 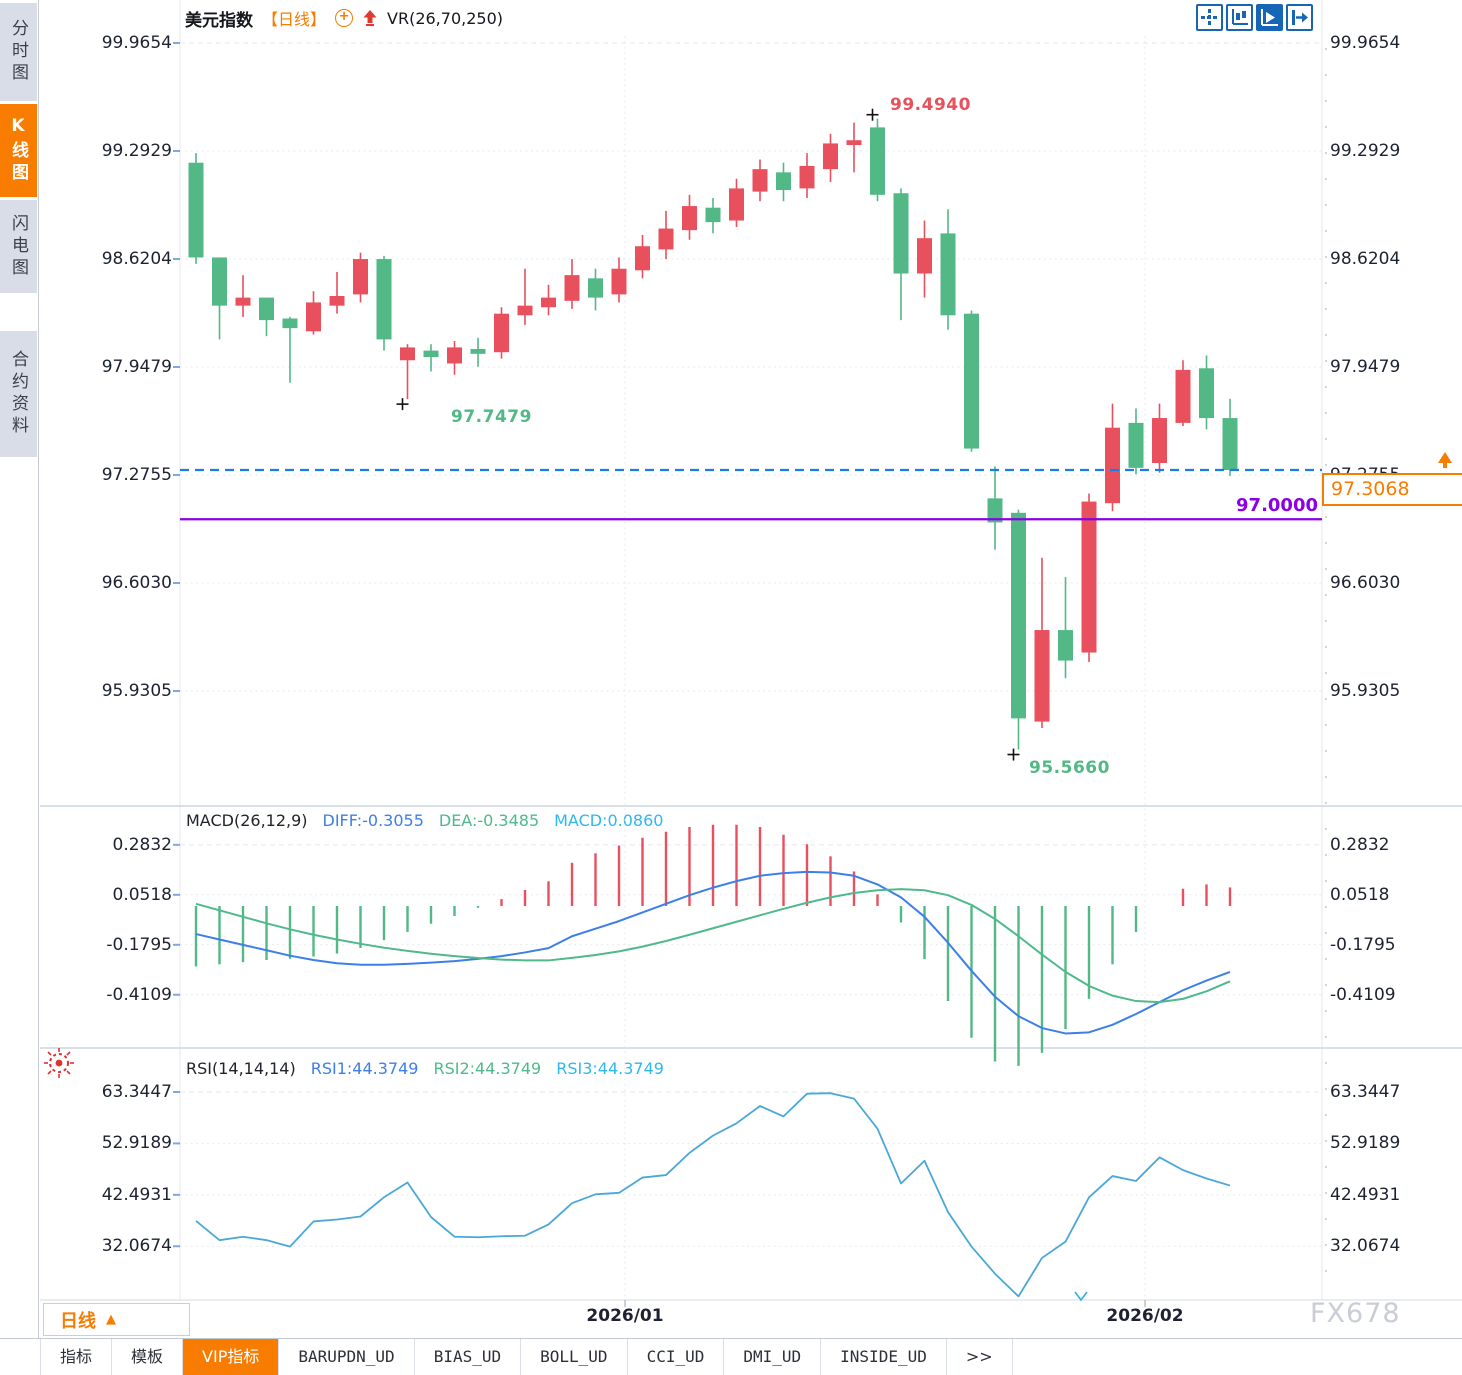 I want to click on sidebar-item-timeshare-chart: 分时图, so click(x=18, y=52).